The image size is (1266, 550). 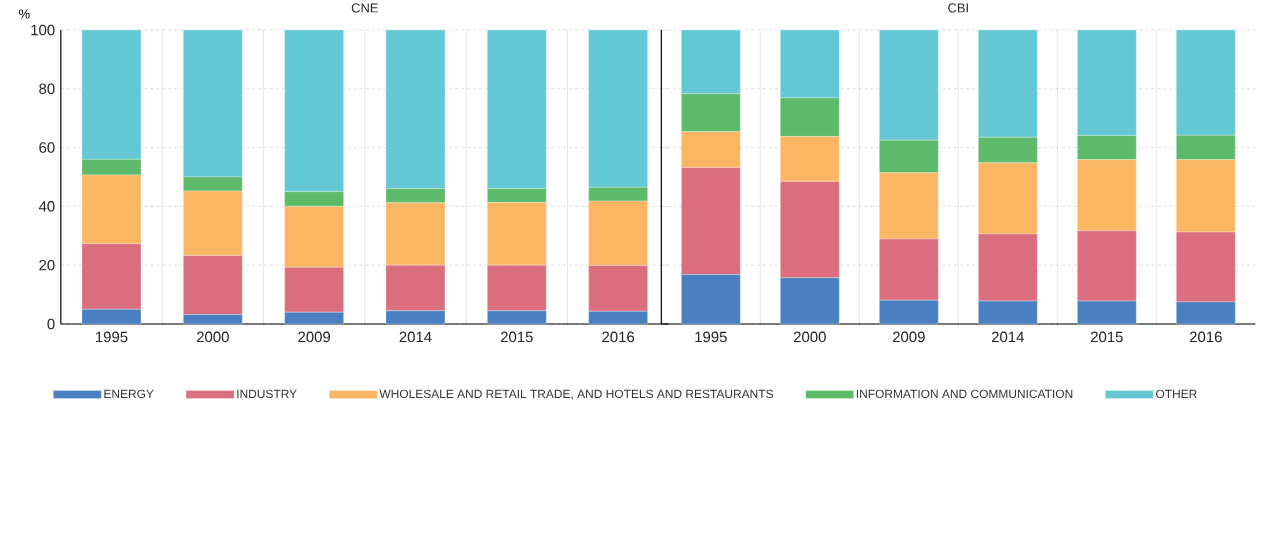 What do you see at coordinates (46, 206) in the screenshot?
I see `y-tick-label: 40` at bounding box center [46, 206].